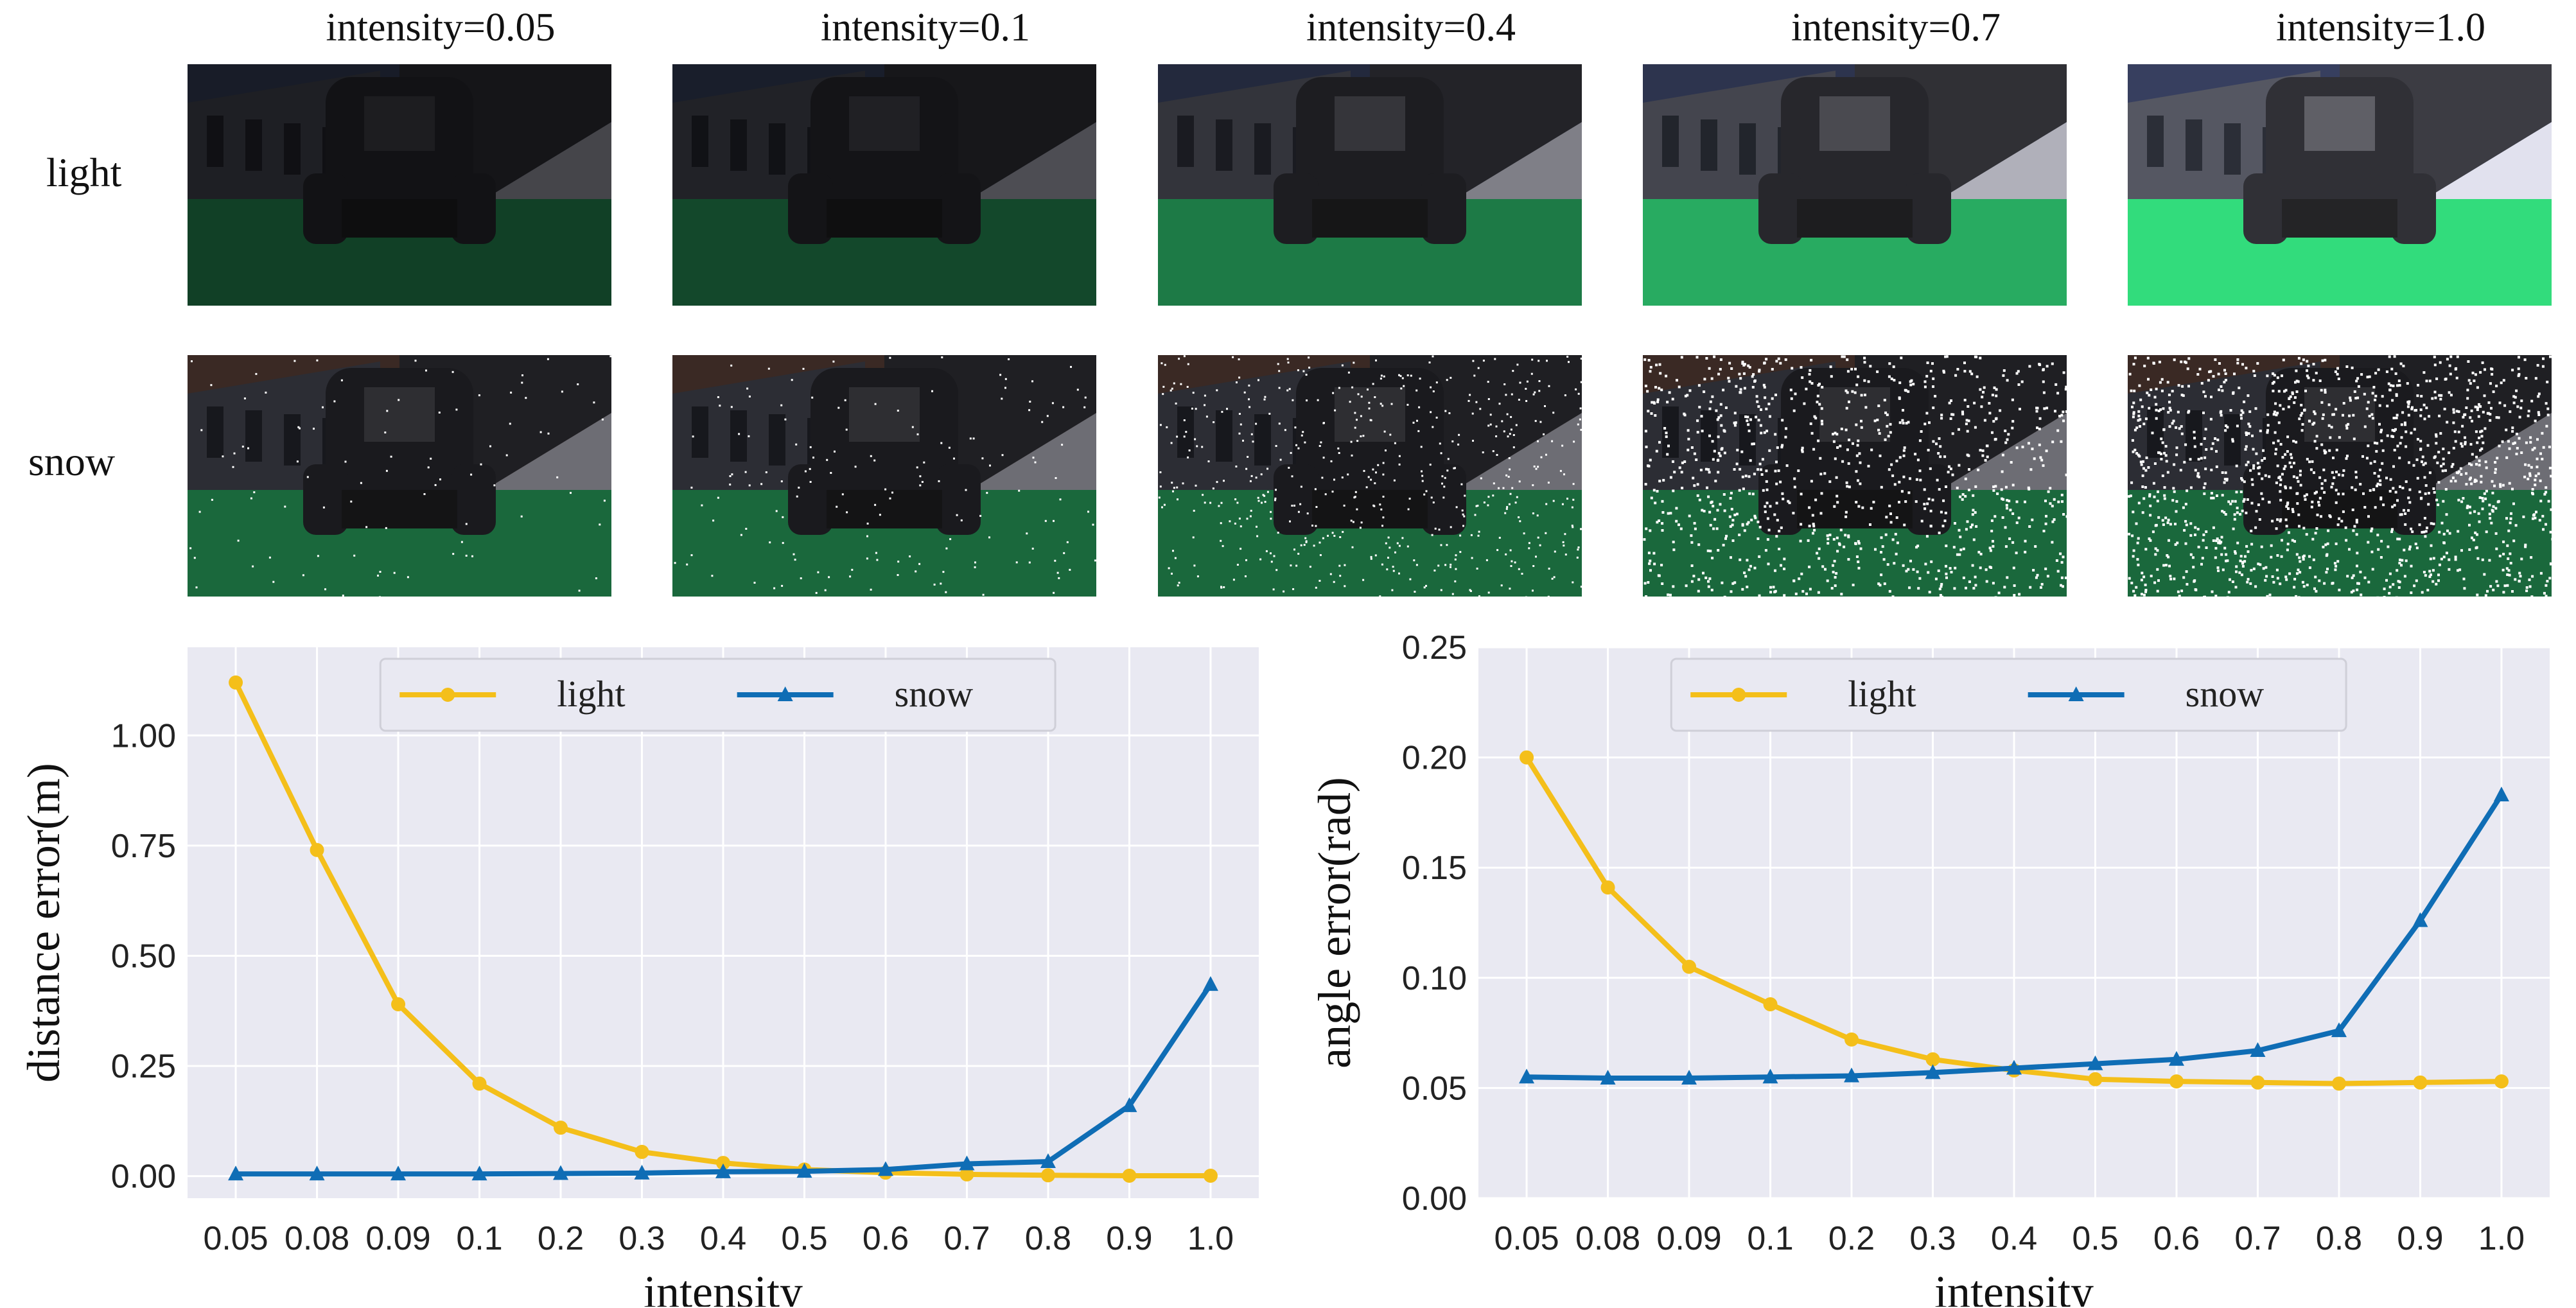  Describe the element at coordinates (448, 695) in the screenshot. I see `legend-marker-light` at that location.